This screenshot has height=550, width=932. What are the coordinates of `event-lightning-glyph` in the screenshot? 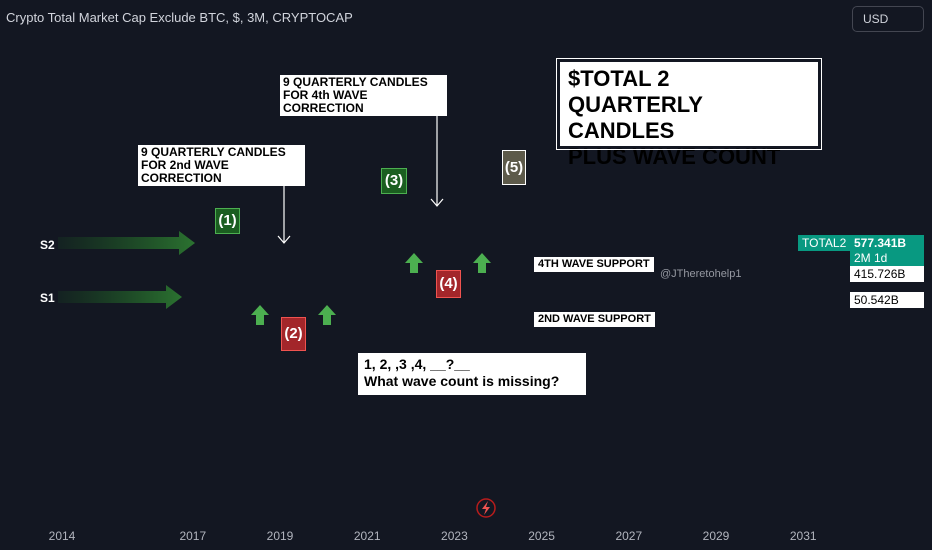 It's located at (486, 508).